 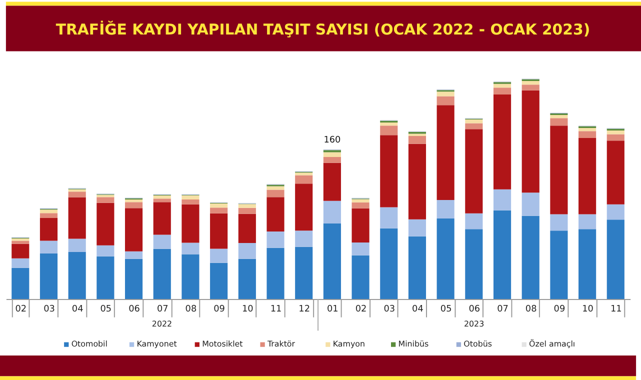 I want to click on text: 2022, so click(x=162, y=324).